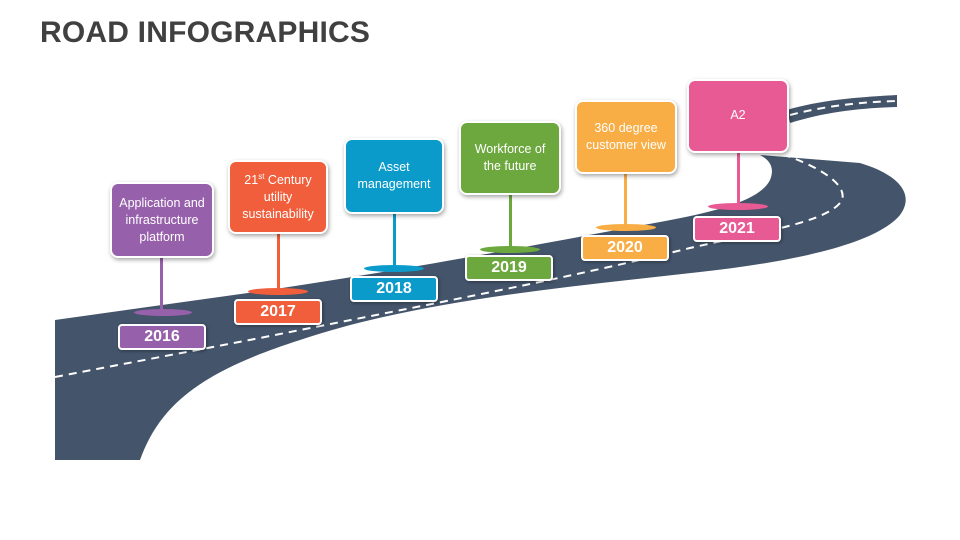  I want to click on milestone-card-2020: 360 degree customer view, so click(626, 137).